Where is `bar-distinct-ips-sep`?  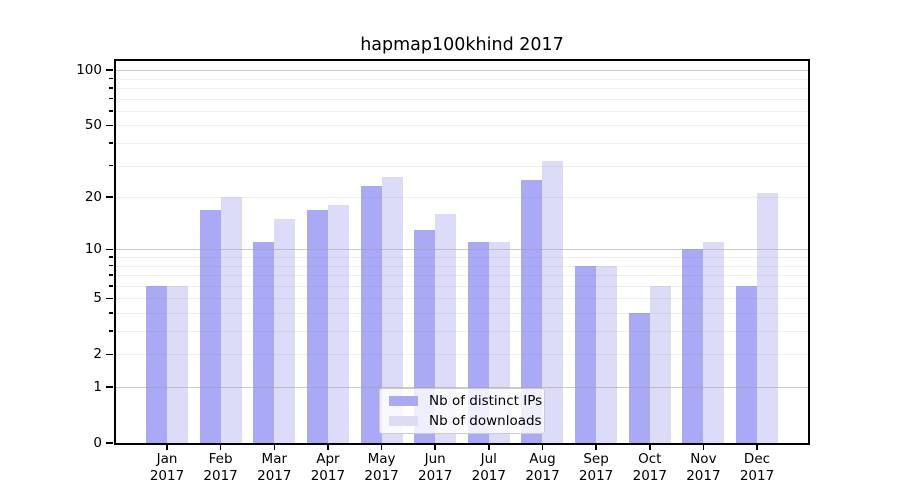
bar-distinct-ips-sep is located at coordinates (586, 354).